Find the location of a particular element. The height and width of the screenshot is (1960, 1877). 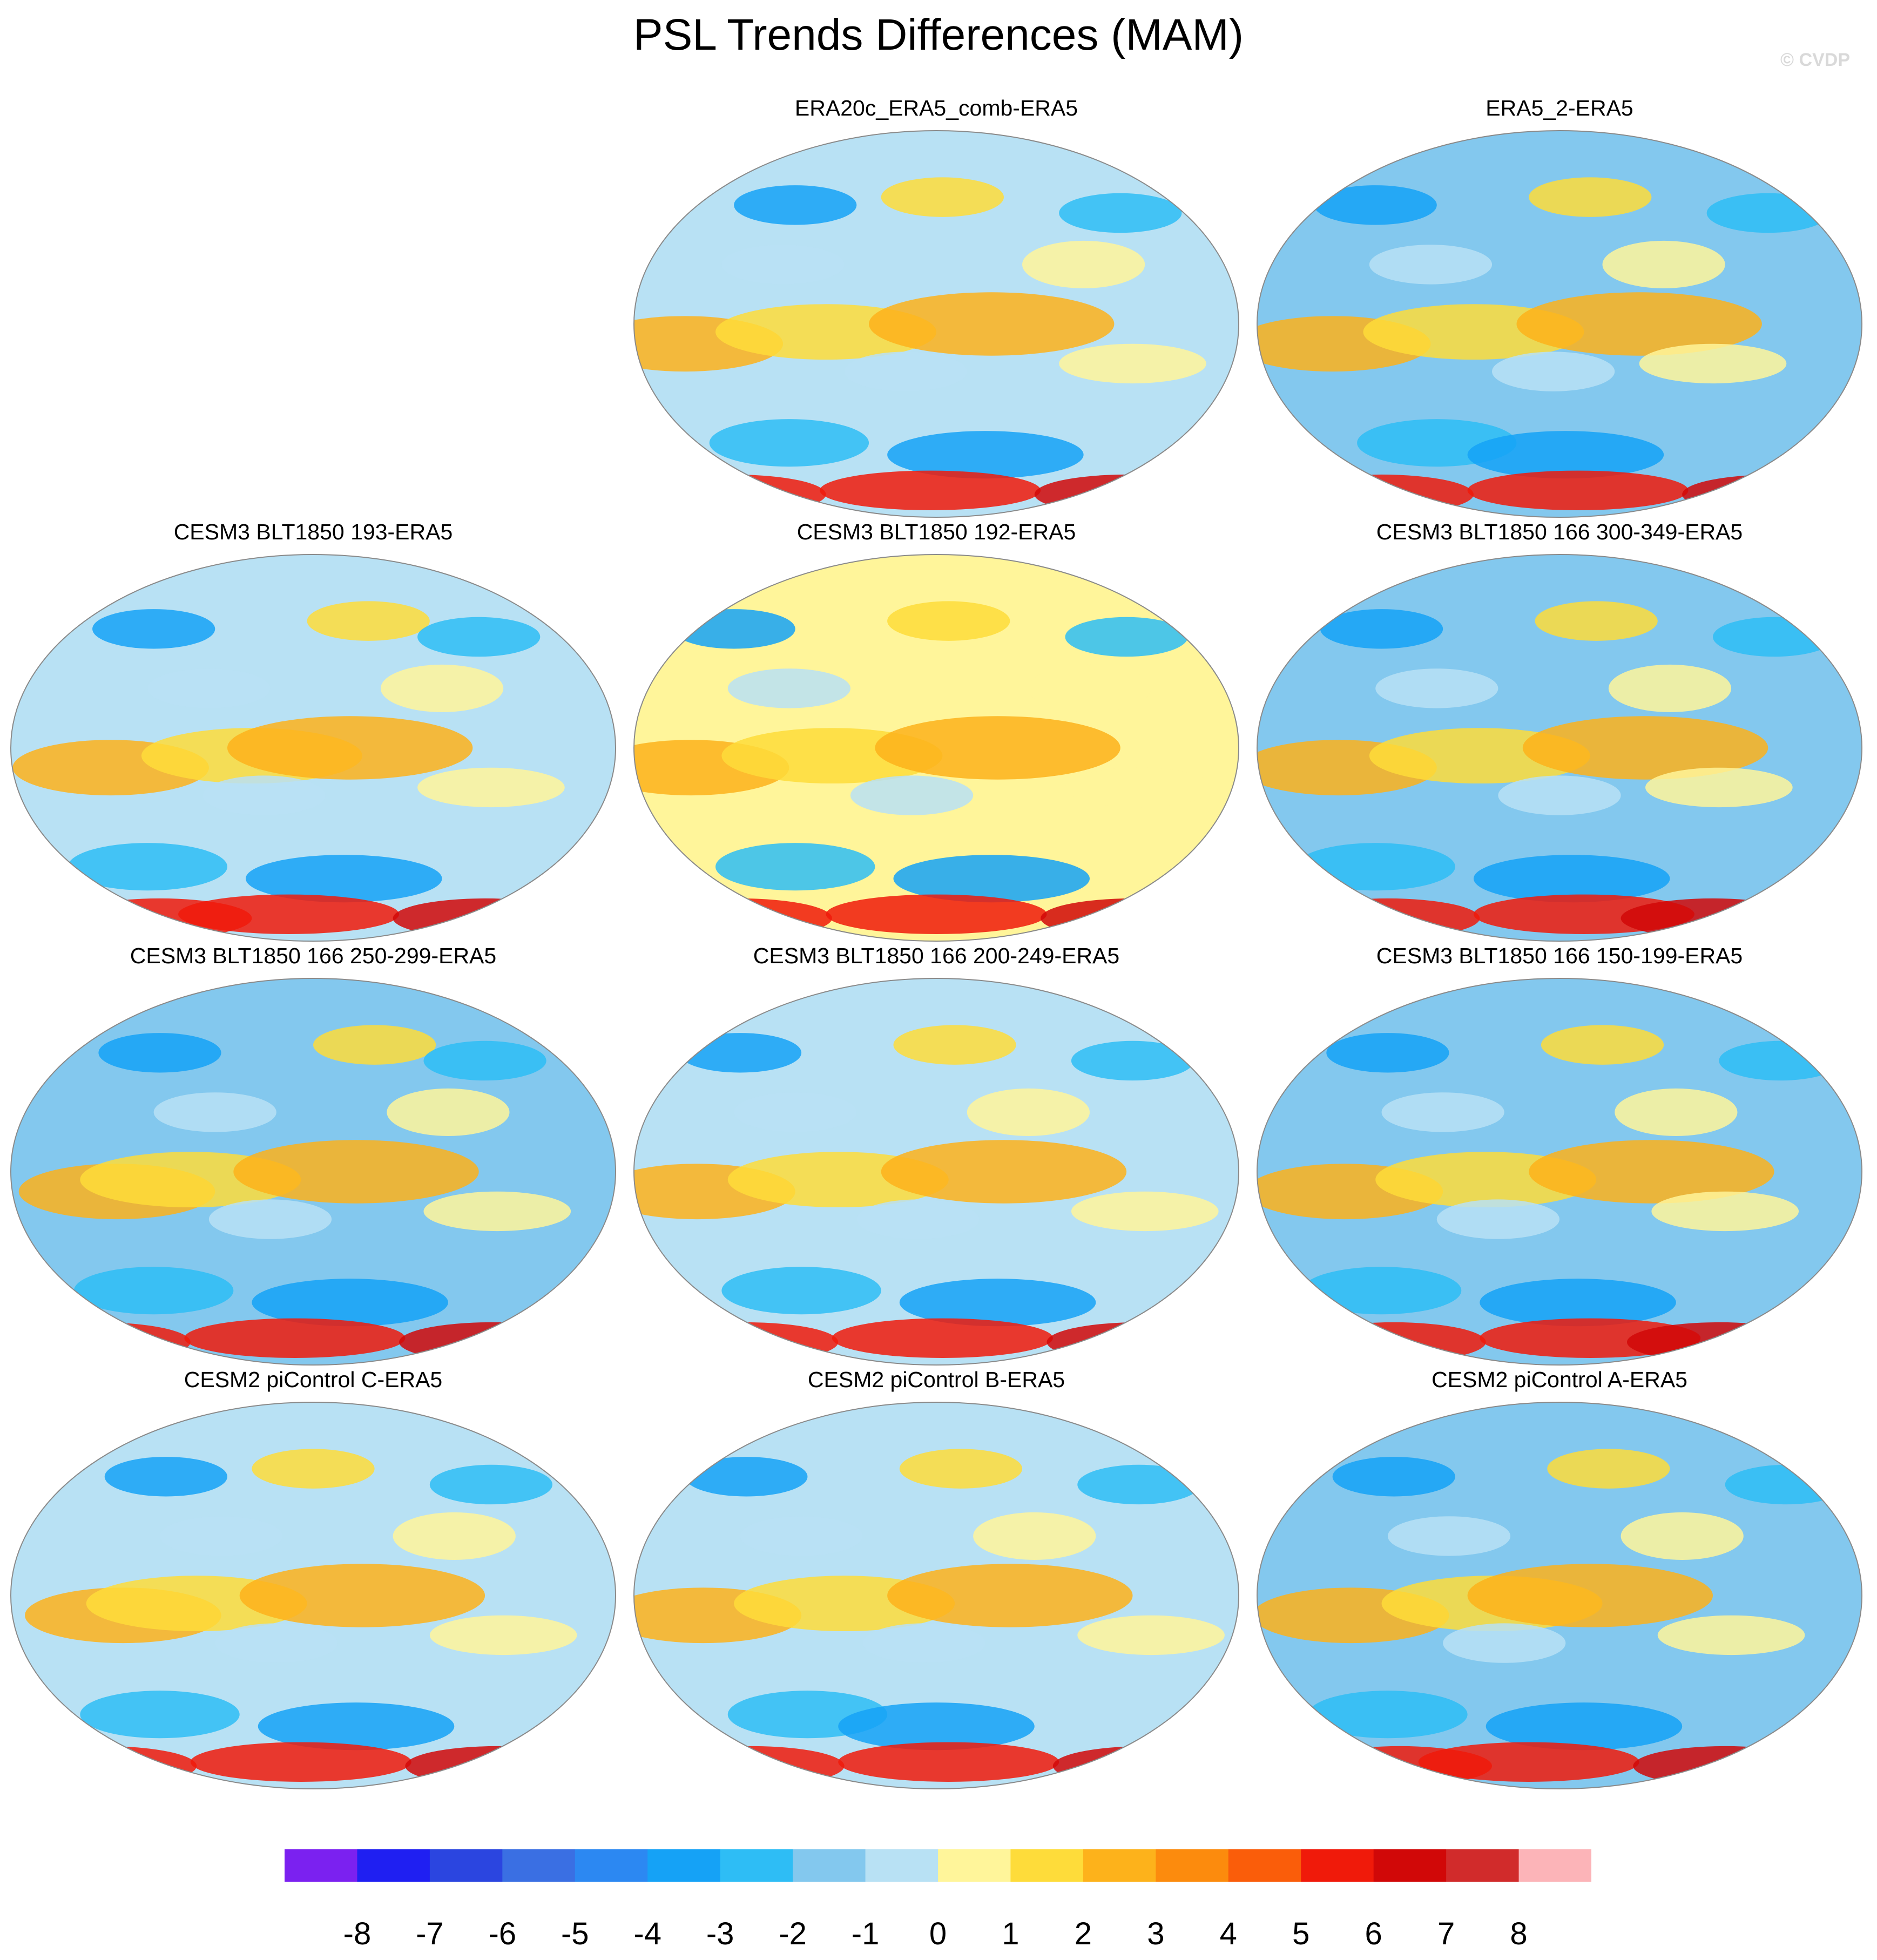

map-panel-cesm3-166-200-249: CESM3 BLT1850 166 200-249-ERA5 is located at coordinates (937, 1156).